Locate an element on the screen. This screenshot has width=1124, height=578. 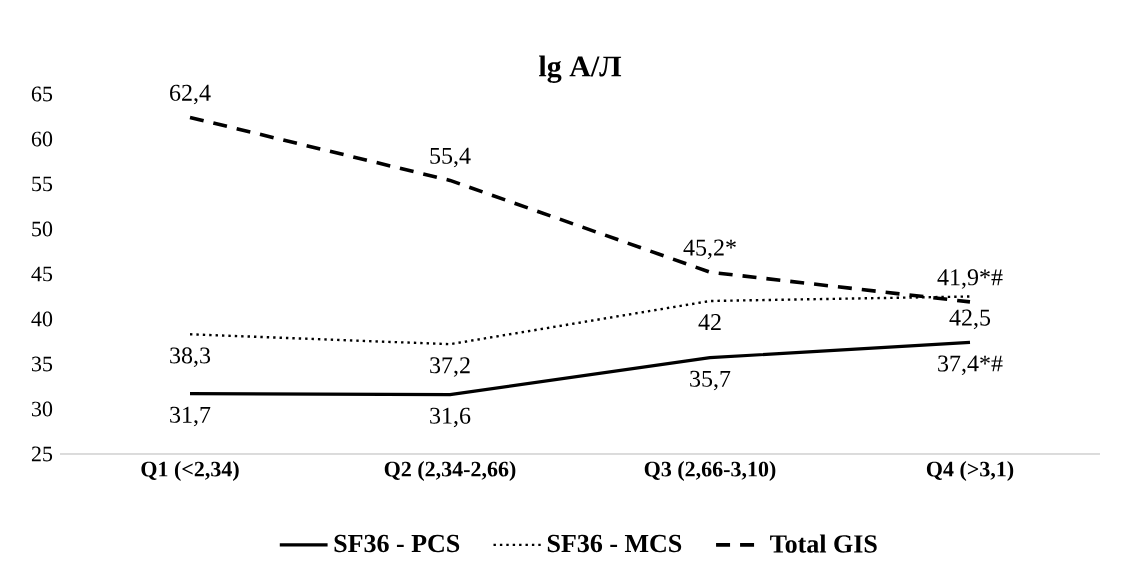
legend-label: SF36 - PCS is located at coordinates (397, 543).